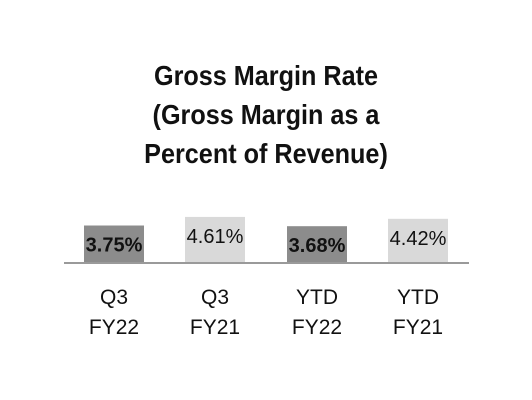 Image resolution: width=532 pixels, height=400 pixels. I want to click on chart-title-line-1: Gross Margin Rate, so click(266, 75).